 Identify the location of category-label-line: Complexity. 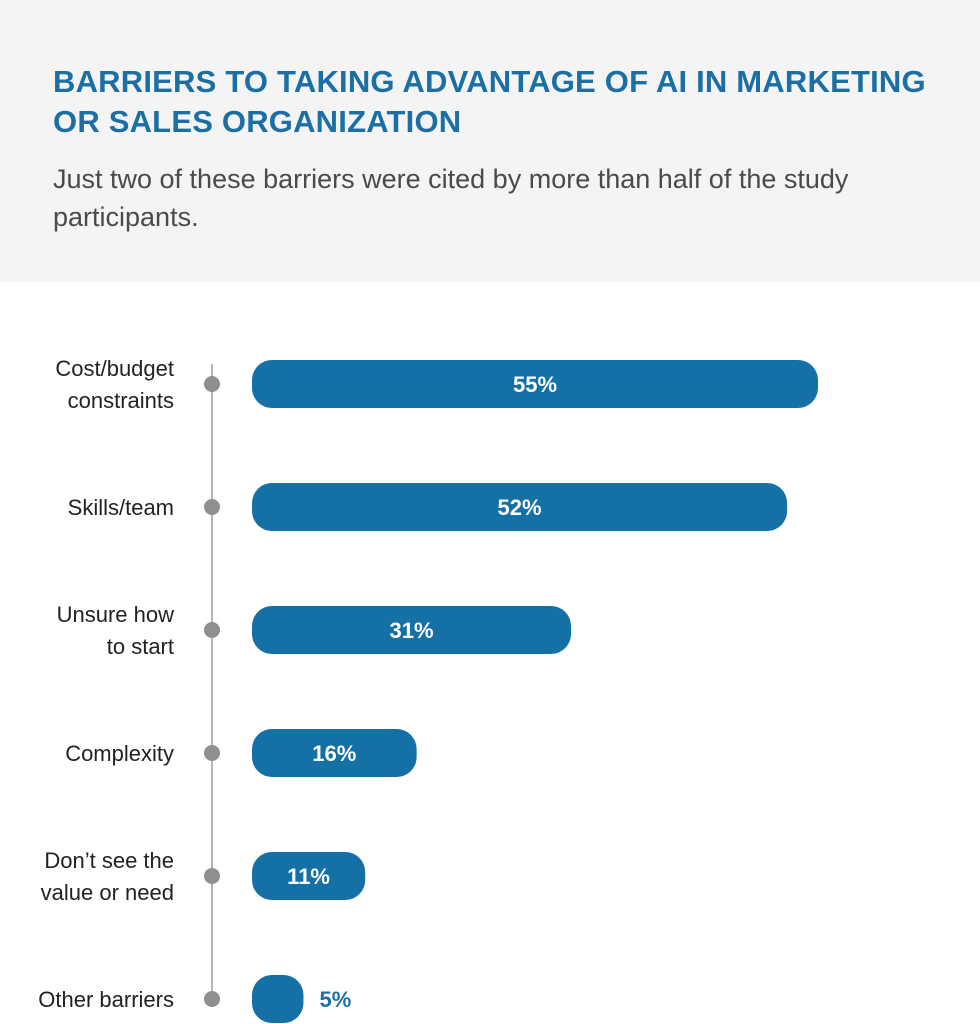
(119, 753).